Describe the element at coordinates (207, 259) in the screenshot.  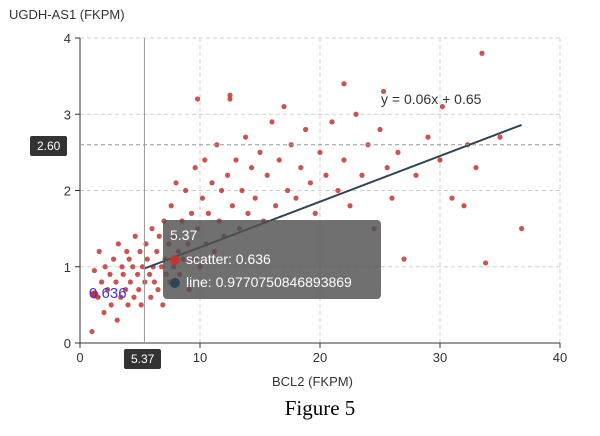
I see `tooltip-scatter-series: scatter` at that location.